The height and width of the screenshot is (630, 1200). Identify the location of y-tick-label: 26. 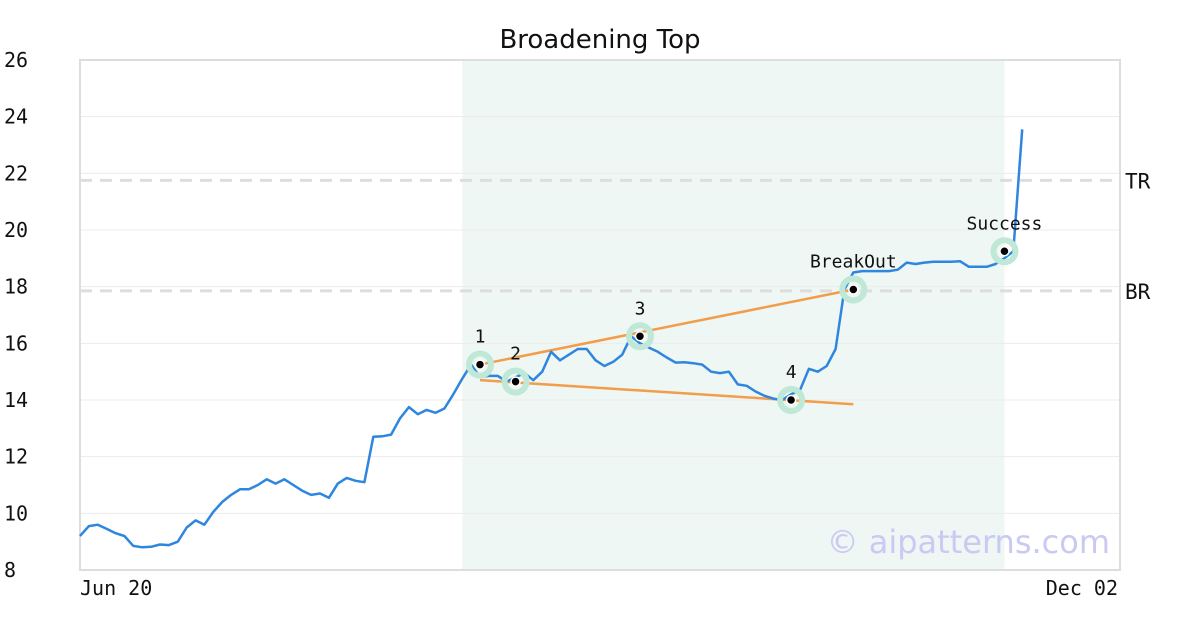
(16, 60).